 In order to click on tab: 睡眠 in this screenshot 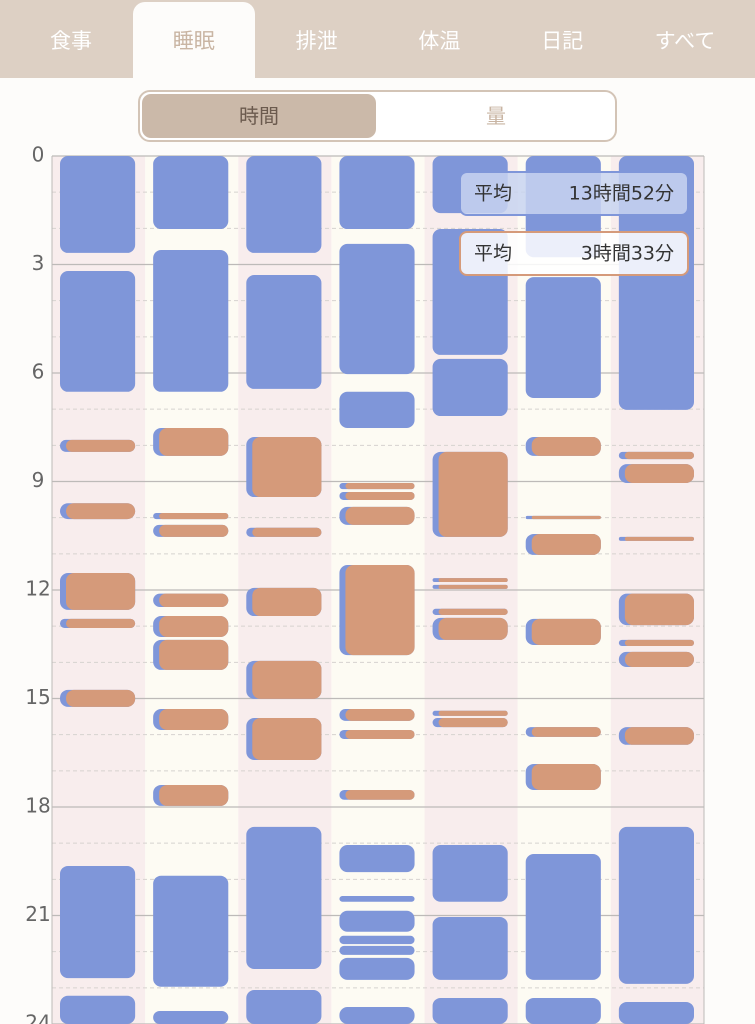, I will do `click(193, 40)`.